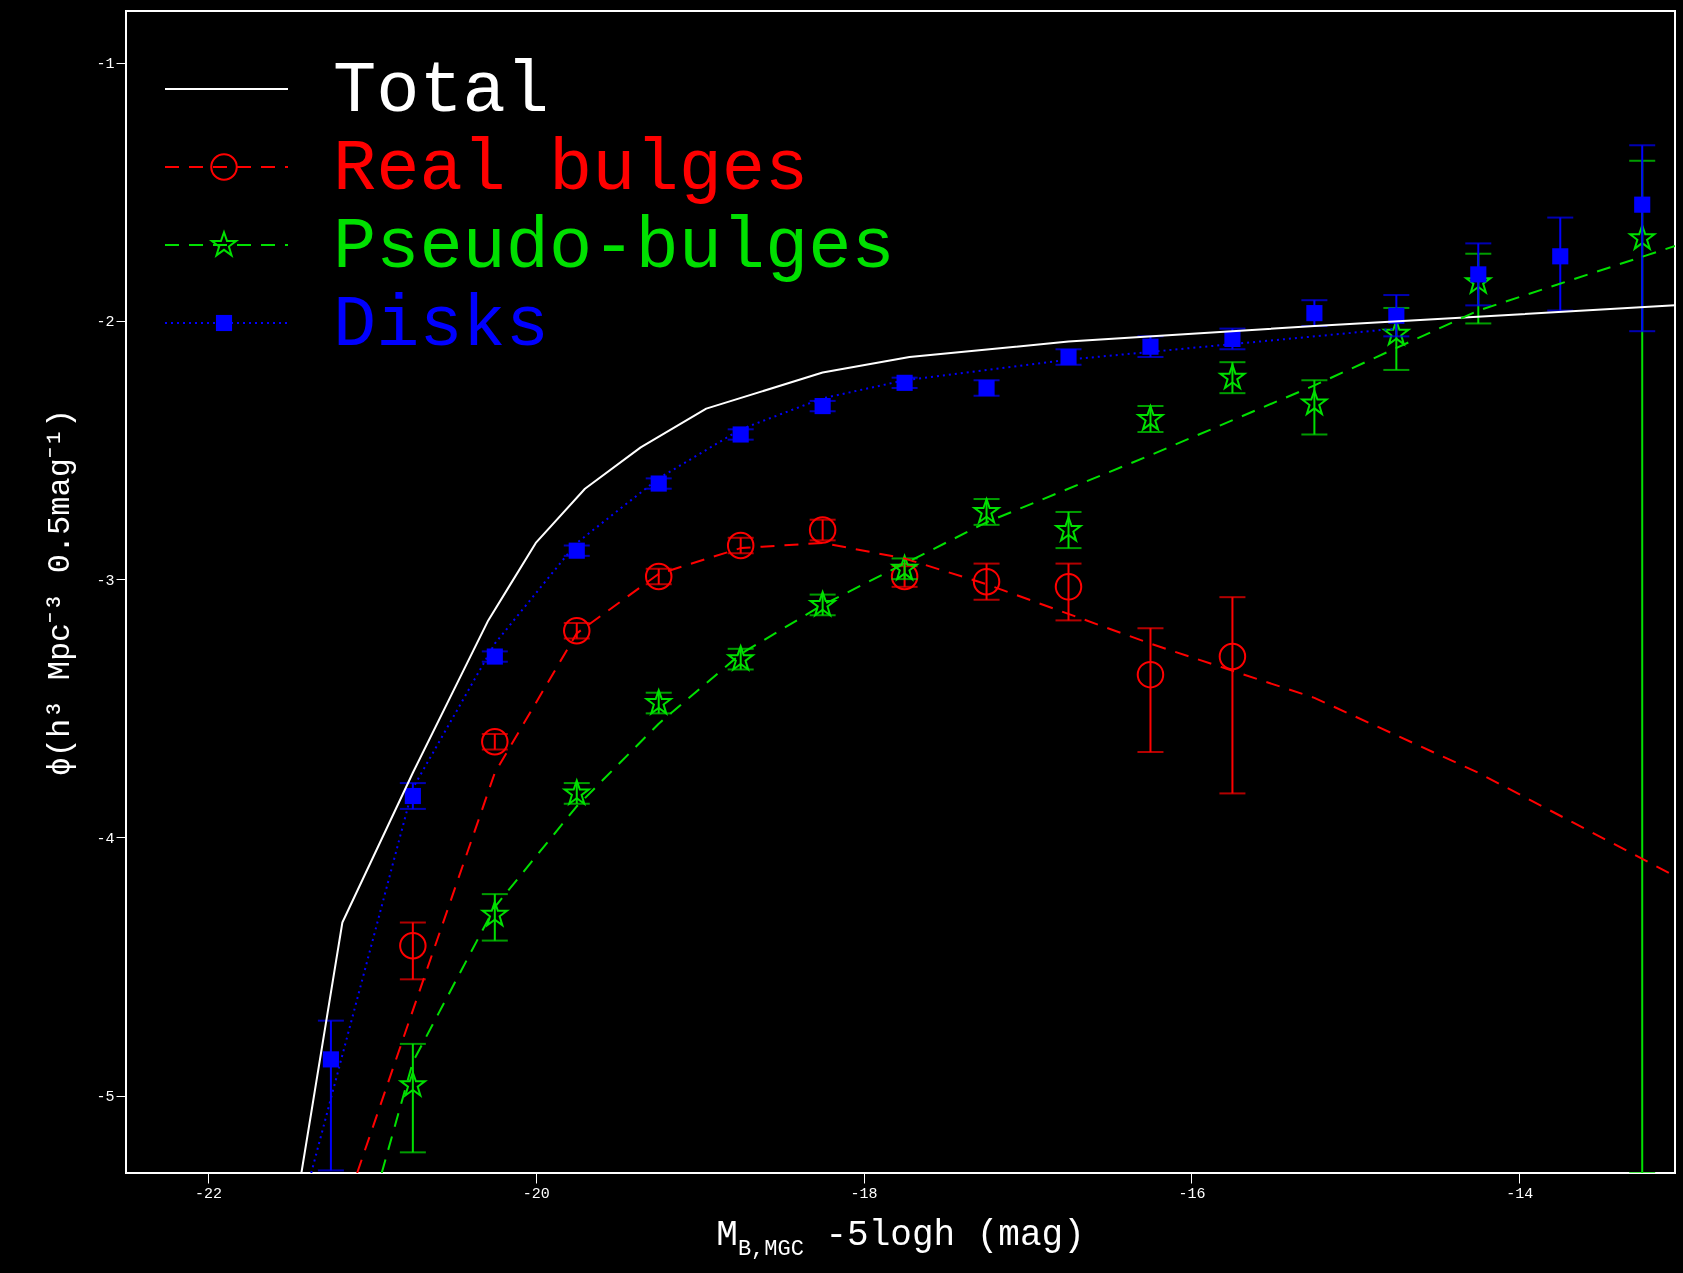 The height and width of the screenshot is (1273, 1683). Describe the element at coordinates (61, 592) in the screenshot. I see `y-axis-title: ϕ(h³ Mpc⁻³ 0.5mag⁻¹)` at that location.